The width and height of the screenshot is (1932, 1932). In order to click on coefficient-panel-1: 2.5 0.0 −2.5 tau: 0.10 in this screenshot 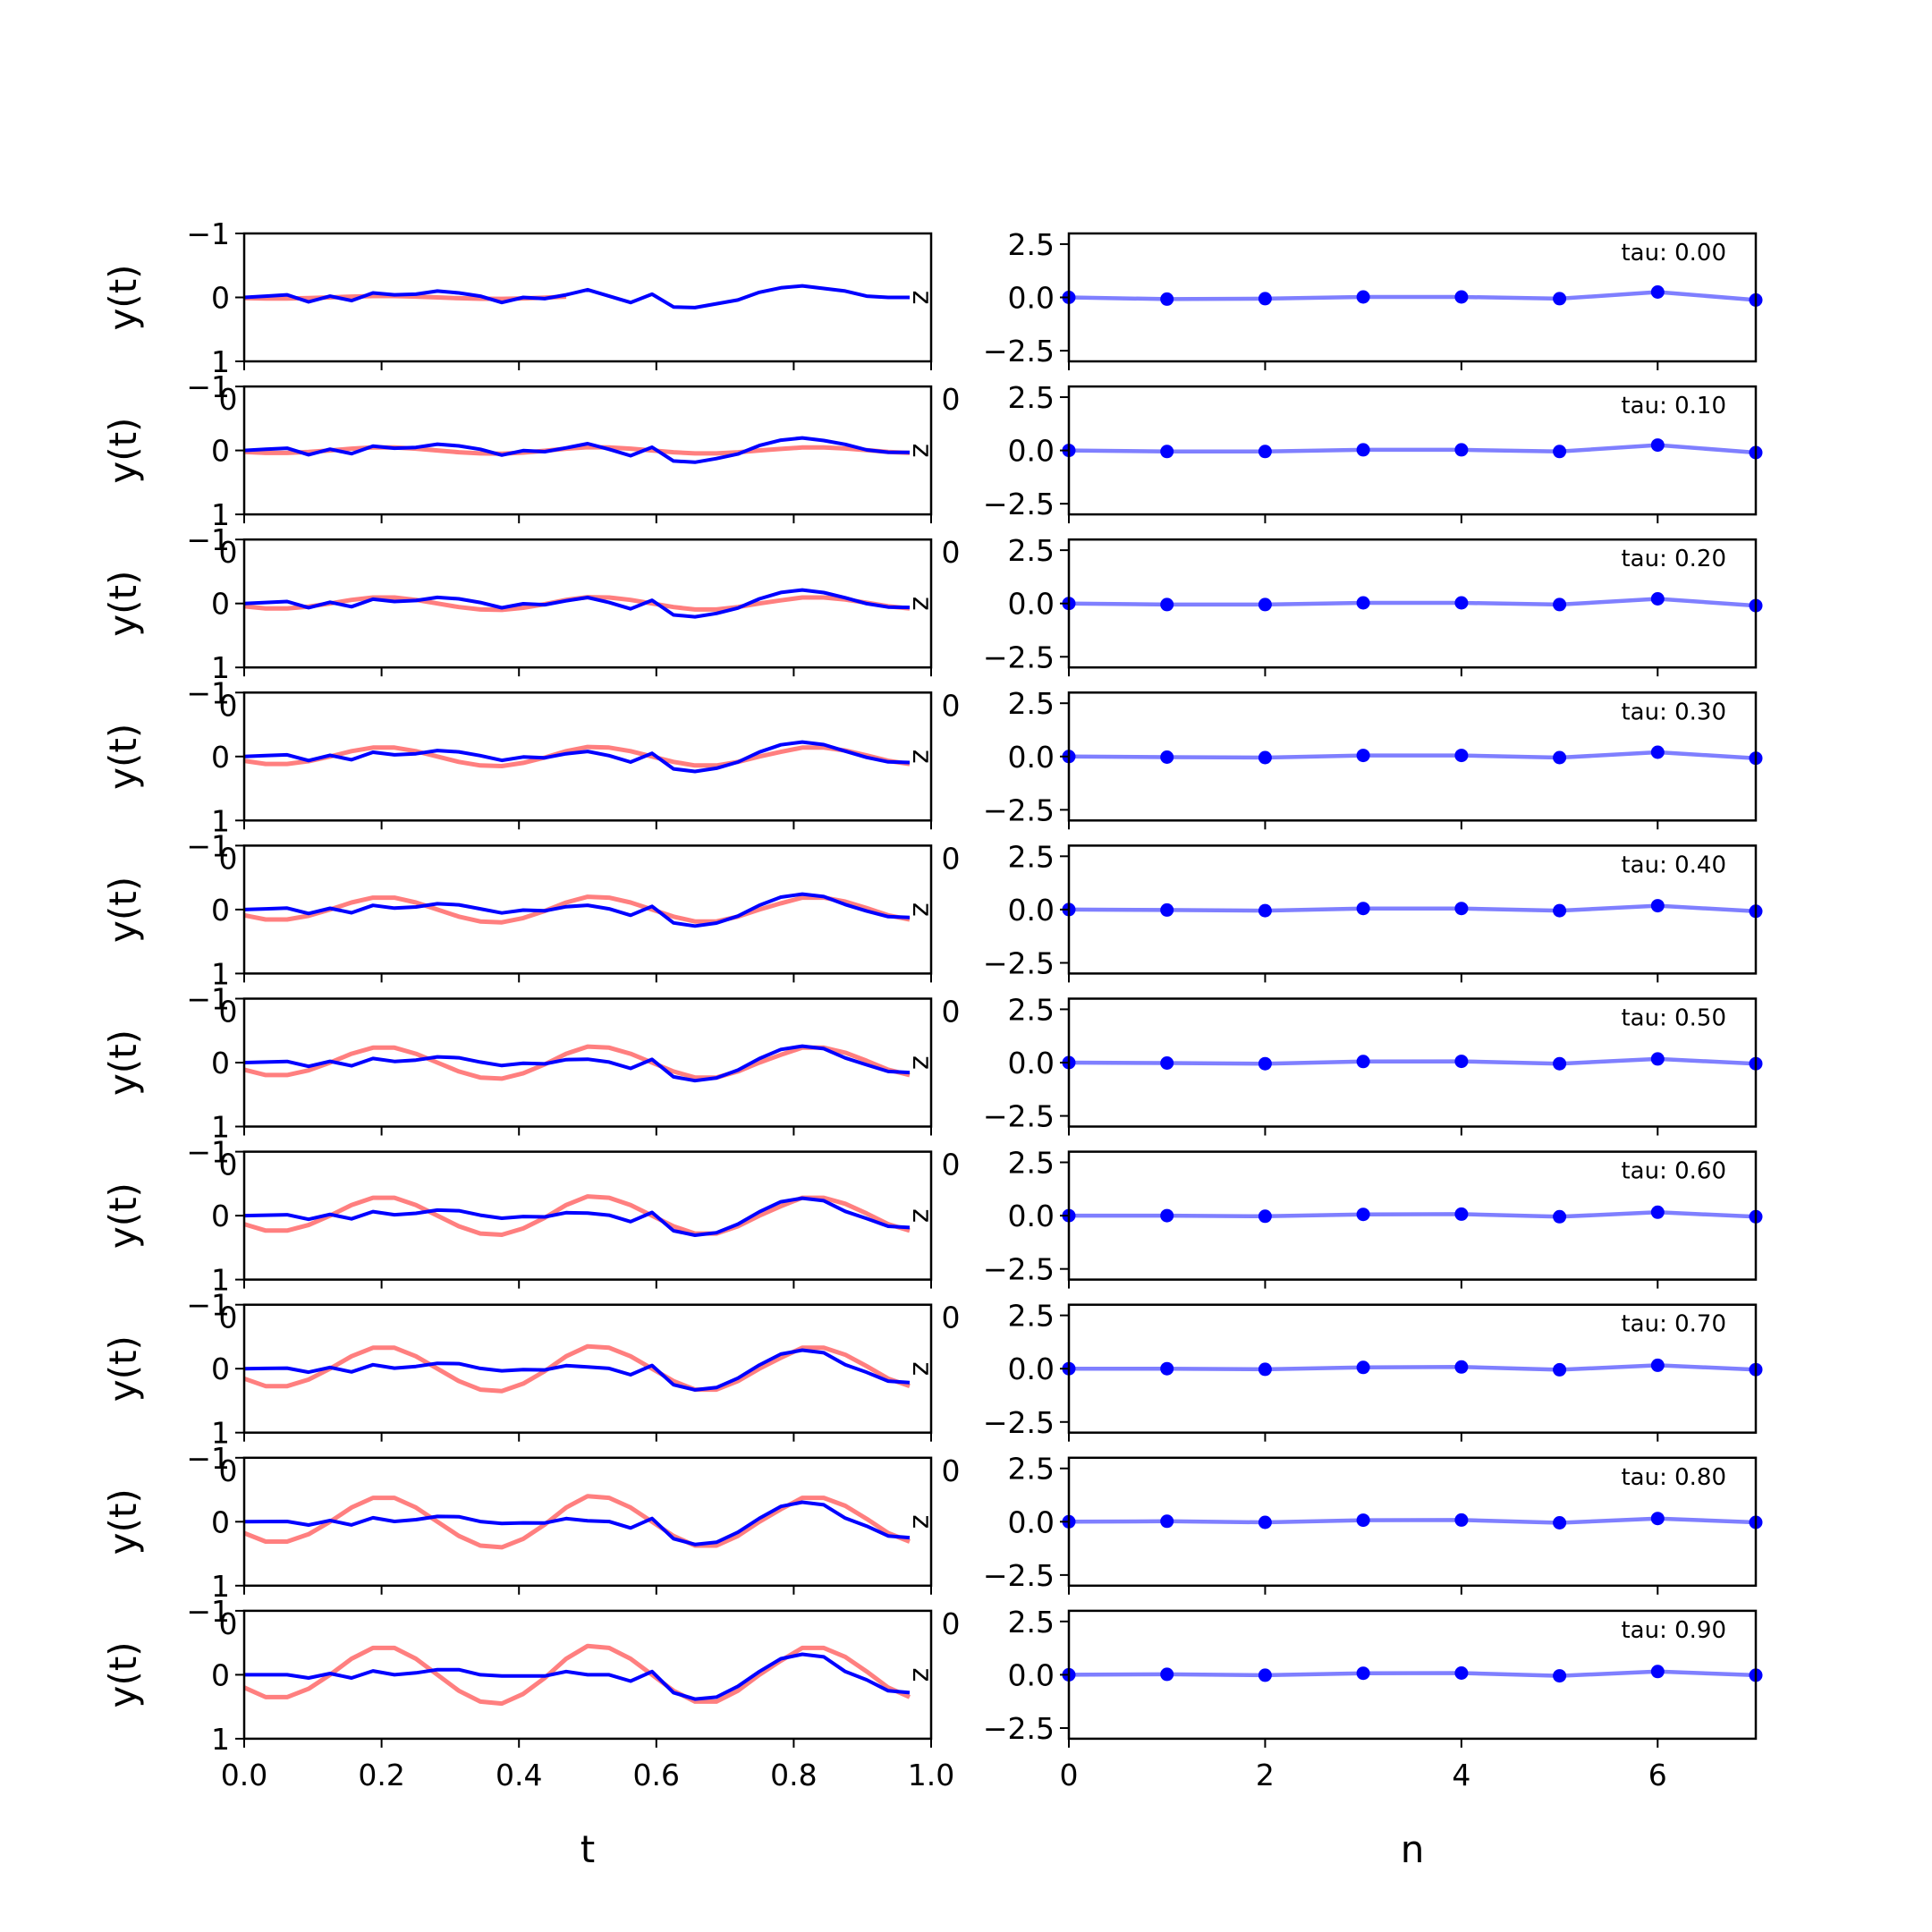, I will do `click(1373, 452)`.